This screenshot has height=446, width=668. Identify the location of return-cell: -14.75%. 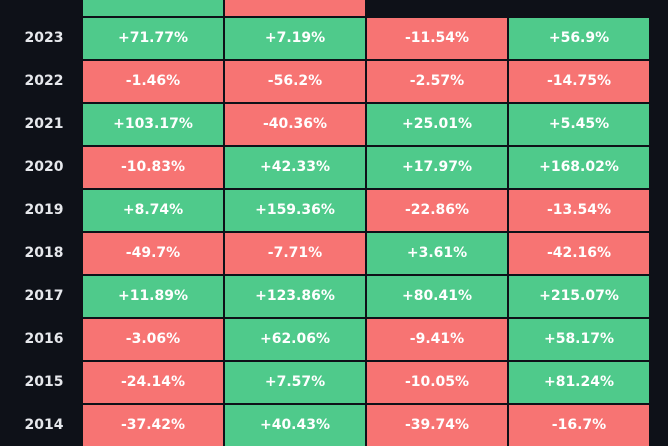
(579, 81).